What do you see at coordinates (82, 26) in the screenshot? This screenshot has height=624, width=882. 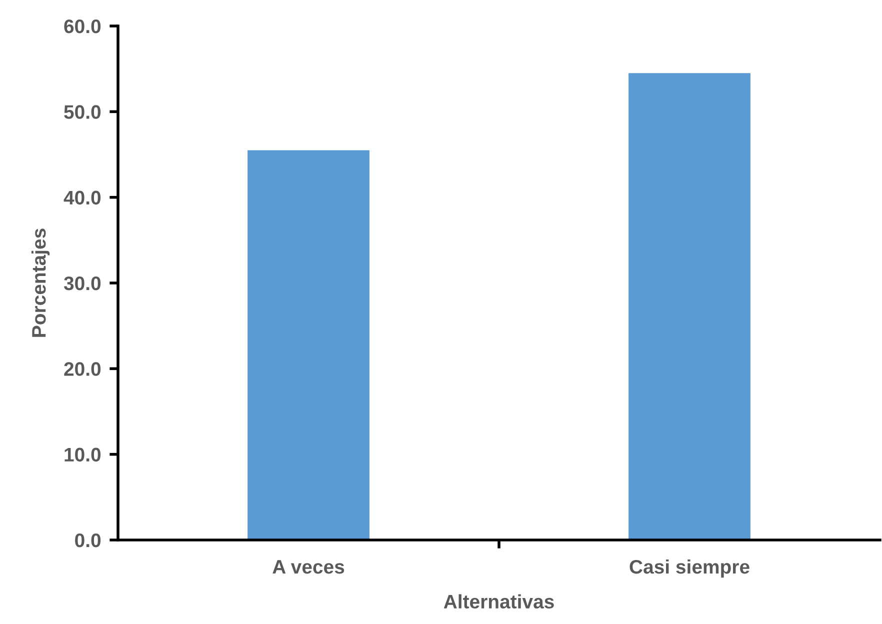 I see `y-tick-label: 60.0` at bounding box center [82, 26].